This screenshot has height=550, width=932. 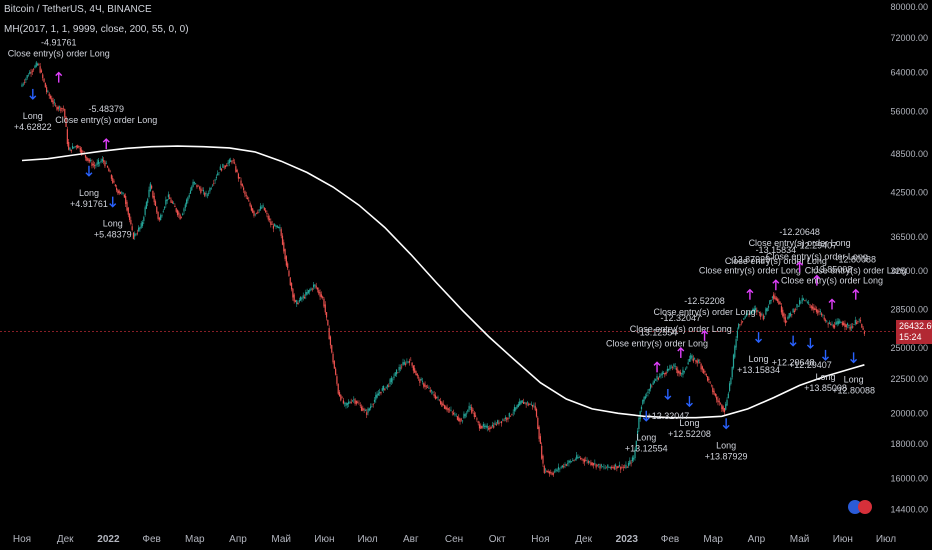 I want to click on trade-label: +12.29407, so click(x=810, y=365).